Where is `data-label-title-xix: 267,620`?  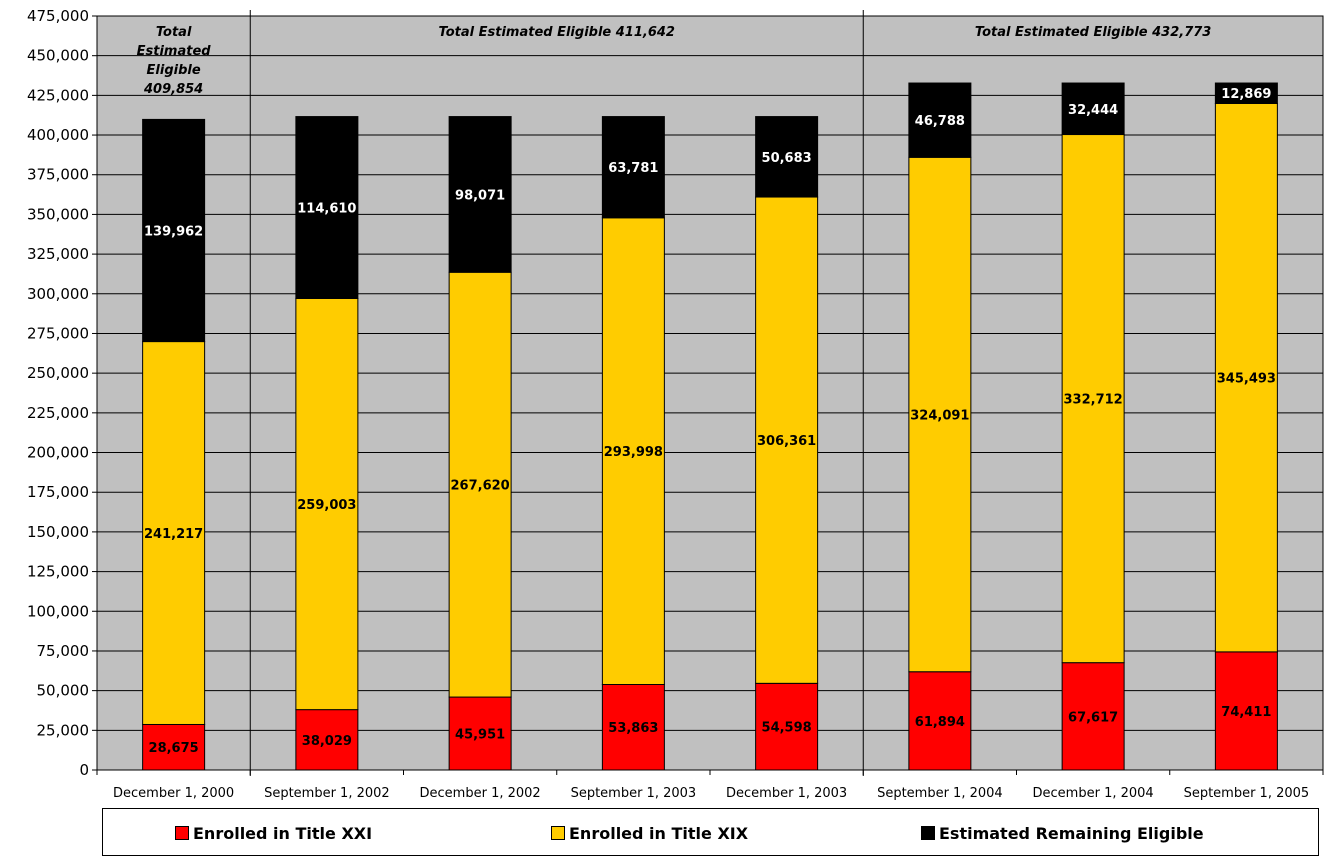 data-label-title-xix: 267,620 is located at coordinates (480, 486).